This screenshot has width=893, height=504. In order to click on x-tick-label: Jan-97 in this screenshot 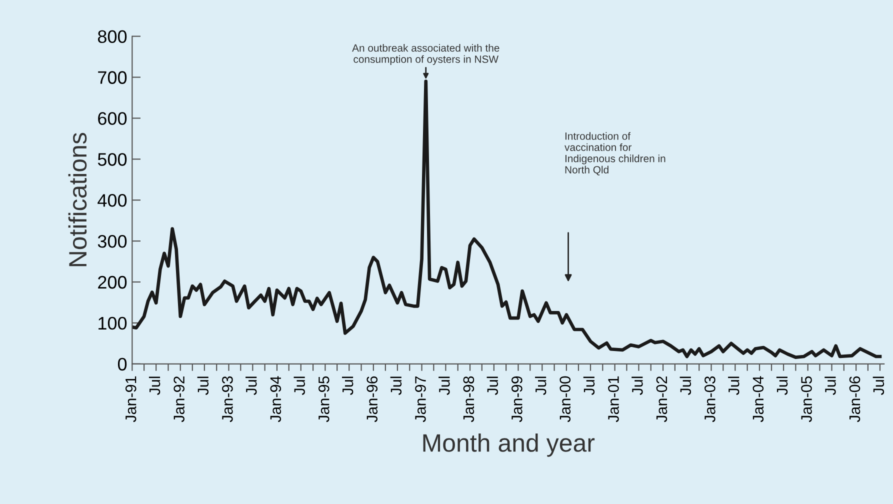, I will do `click(420, 399)`.